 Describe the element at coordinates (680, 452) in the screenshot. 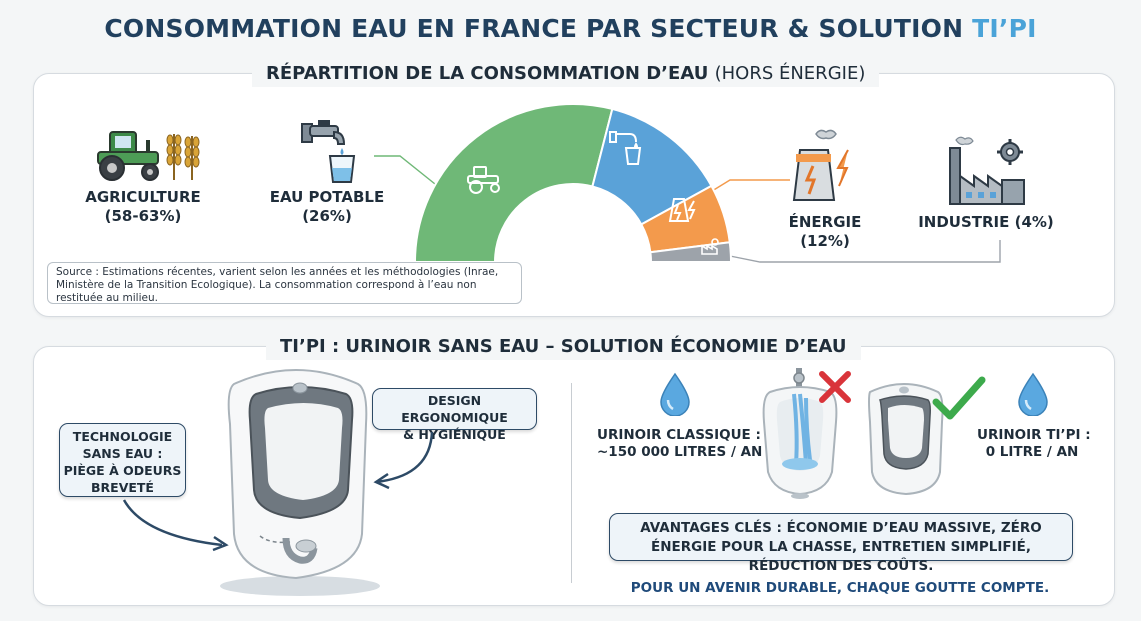

I see `classic-urinal-line2: ~150 000 LITRES / AN` at that location.